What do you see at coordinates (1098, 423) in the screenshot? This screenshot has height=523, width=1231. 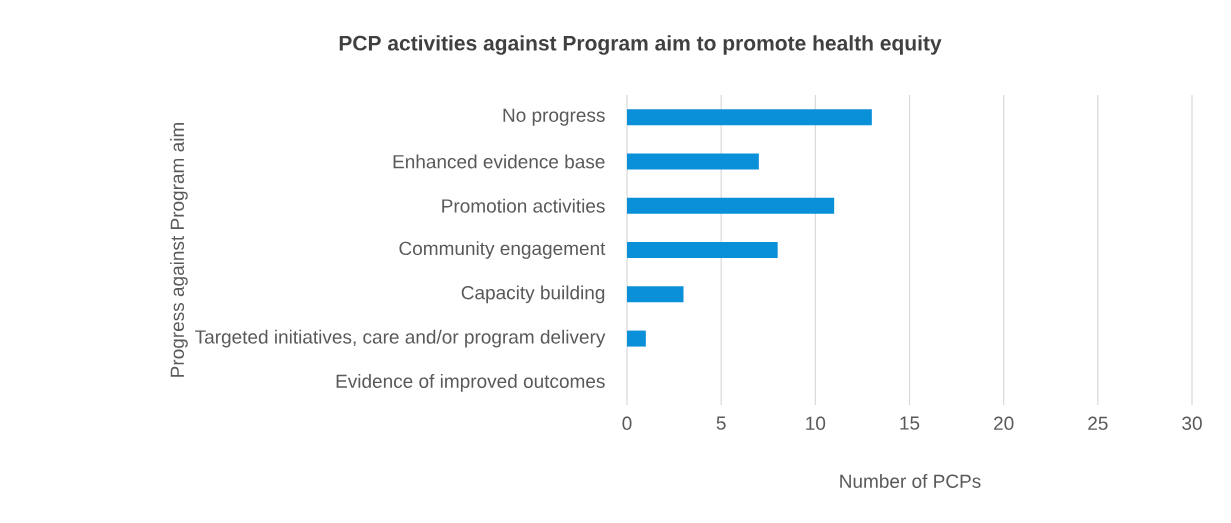 I see `x-tick-label: 25` at bounding box center [1098, 423].